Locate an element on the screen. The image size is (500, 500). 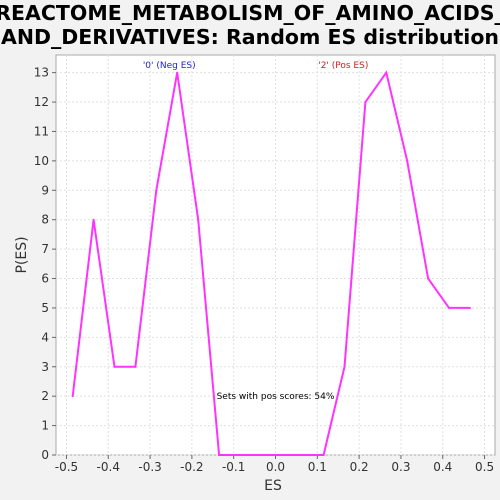
y-tick-label: 0 is located at coordinates (45, 455).